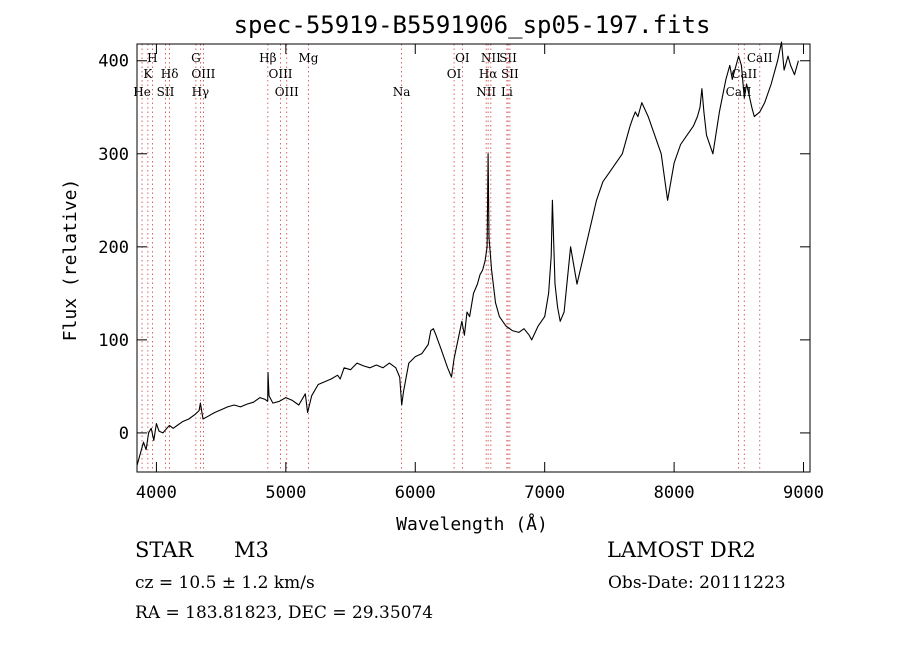 This screenshot has height=650, width=900. Describe the element at coordinates (70, 260) in the screenshot. I see `y-axis-label: Flux (relative)` at that location.